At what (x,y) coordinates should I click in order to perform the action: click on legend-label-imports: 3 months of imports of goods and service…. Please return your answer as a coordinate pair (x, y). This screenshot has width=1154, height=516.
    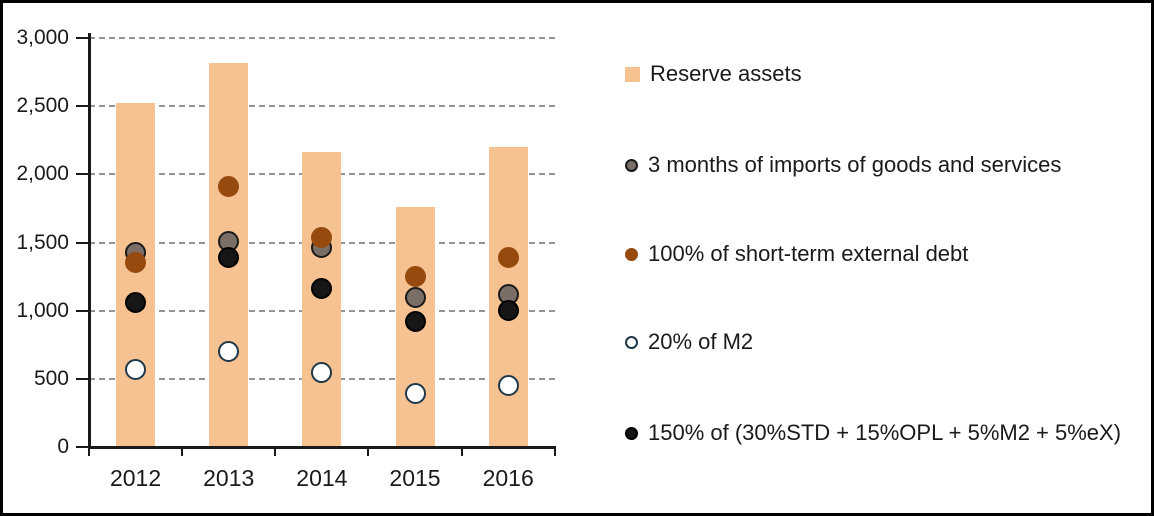
    Looking at the image, I should click on (855, 164).